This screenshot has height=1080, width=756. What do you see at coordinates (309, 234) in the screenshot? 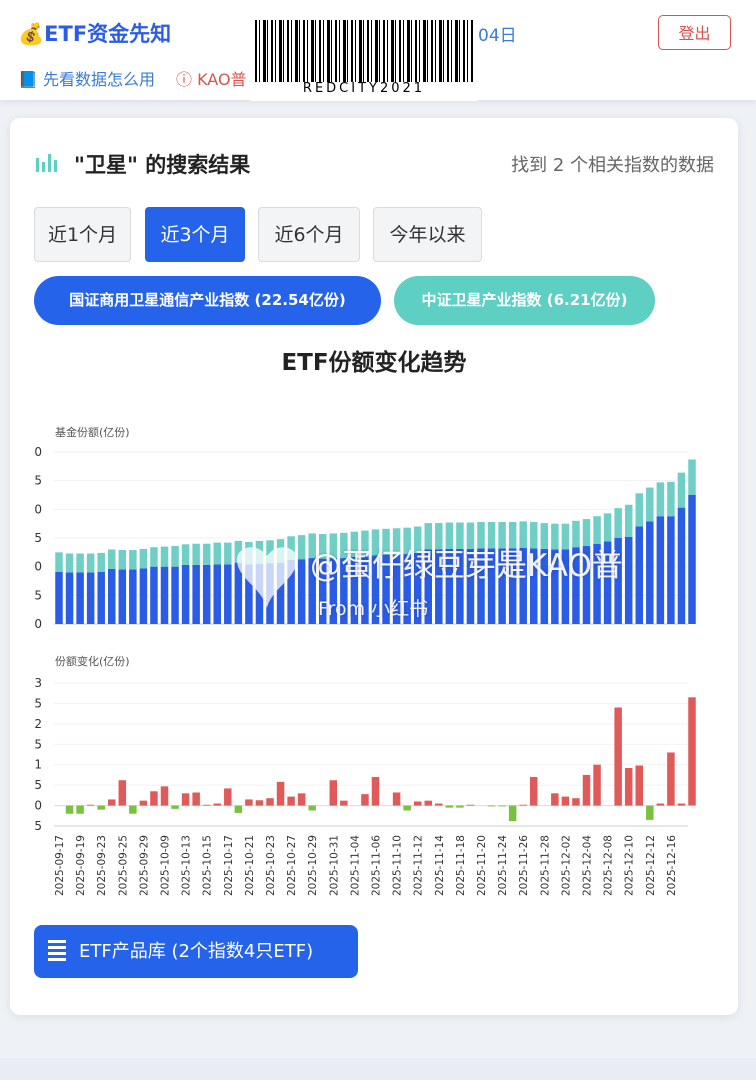
I see `period-tab: 近6个月` at bounding box center [309, 234].